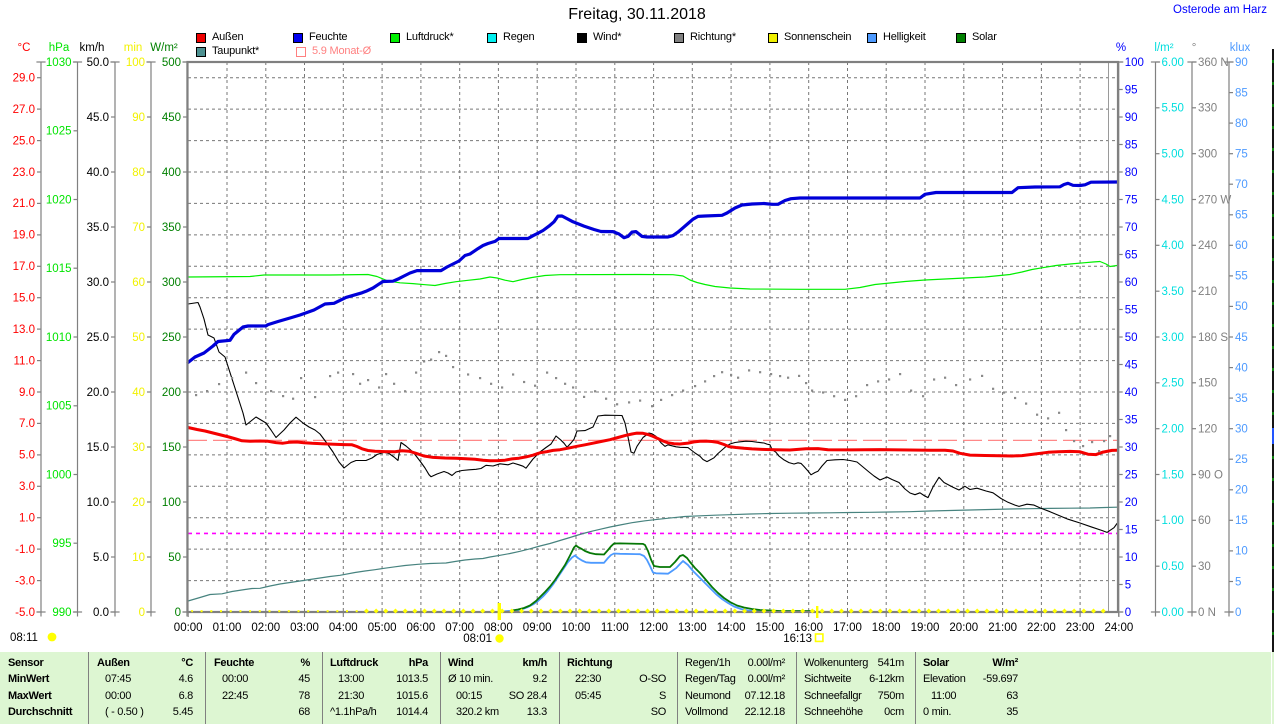 Image resolution: width=1274 pixels, height=724 pixels. Describe the element at coordinates (25, 581) in the screenshot. I see `svg-text: -3.0` at that location.